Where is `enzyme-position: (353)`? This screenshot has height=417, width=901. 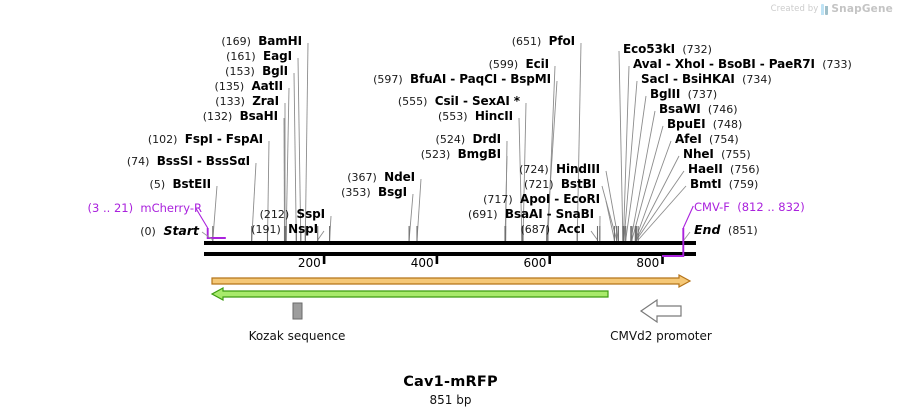
enzyme-position: (353) is located at coordinates (356, 192).